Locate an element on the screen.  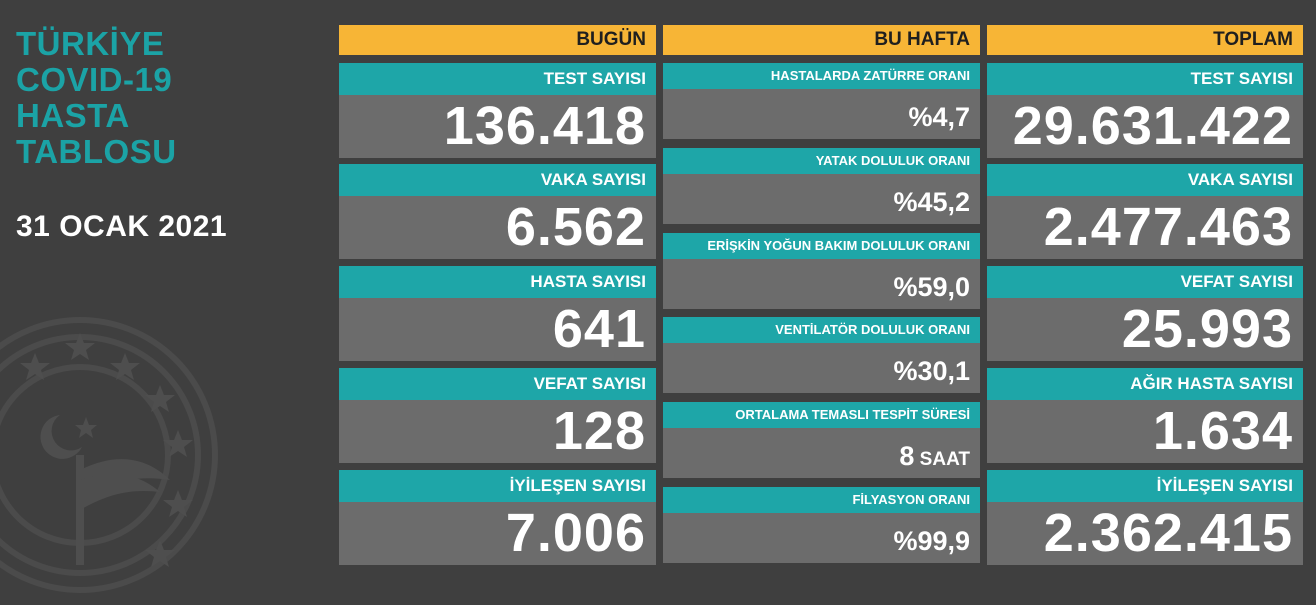
week-bed-card: YATAK DOLULUK ORANI %45,2 is located at coordinates (821, 186).